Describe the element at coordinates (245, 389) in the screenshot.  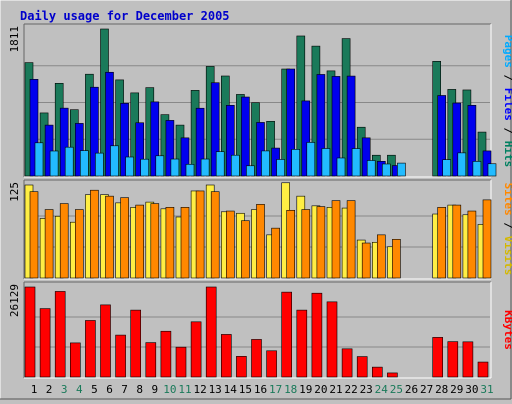
I see `x-tick-label-day-15: 15` at that location.